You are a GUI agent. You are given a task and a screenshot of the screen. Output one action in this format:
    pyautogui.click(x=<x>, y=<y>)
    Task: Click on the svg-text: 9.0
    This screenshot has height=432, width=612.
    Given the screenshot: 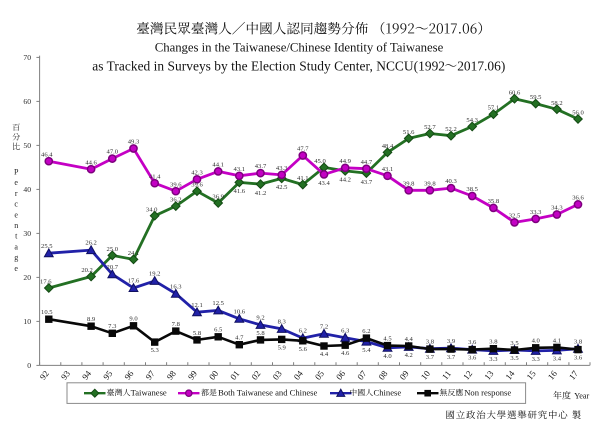 What is the action you would take?
    pyautogui.click(x=133, y=319)
    